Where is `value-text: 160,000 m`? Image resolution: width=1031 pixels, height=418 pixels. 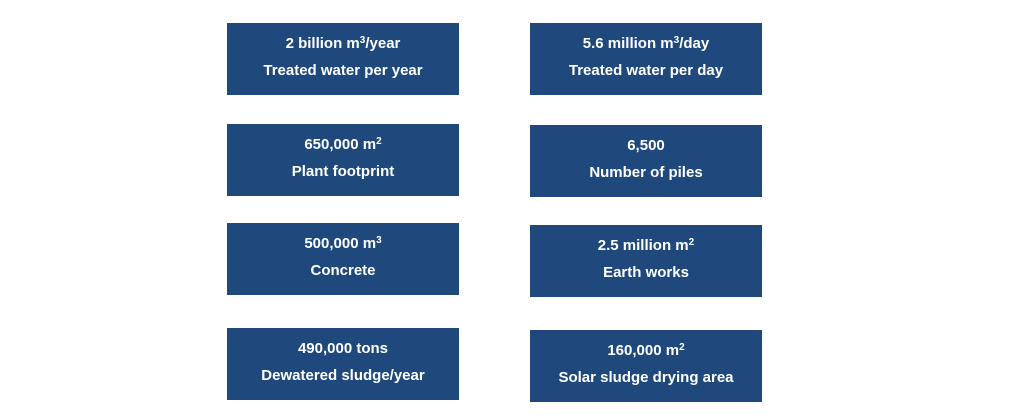 value-text: 160,000 m is located at coordinates (643, 350).